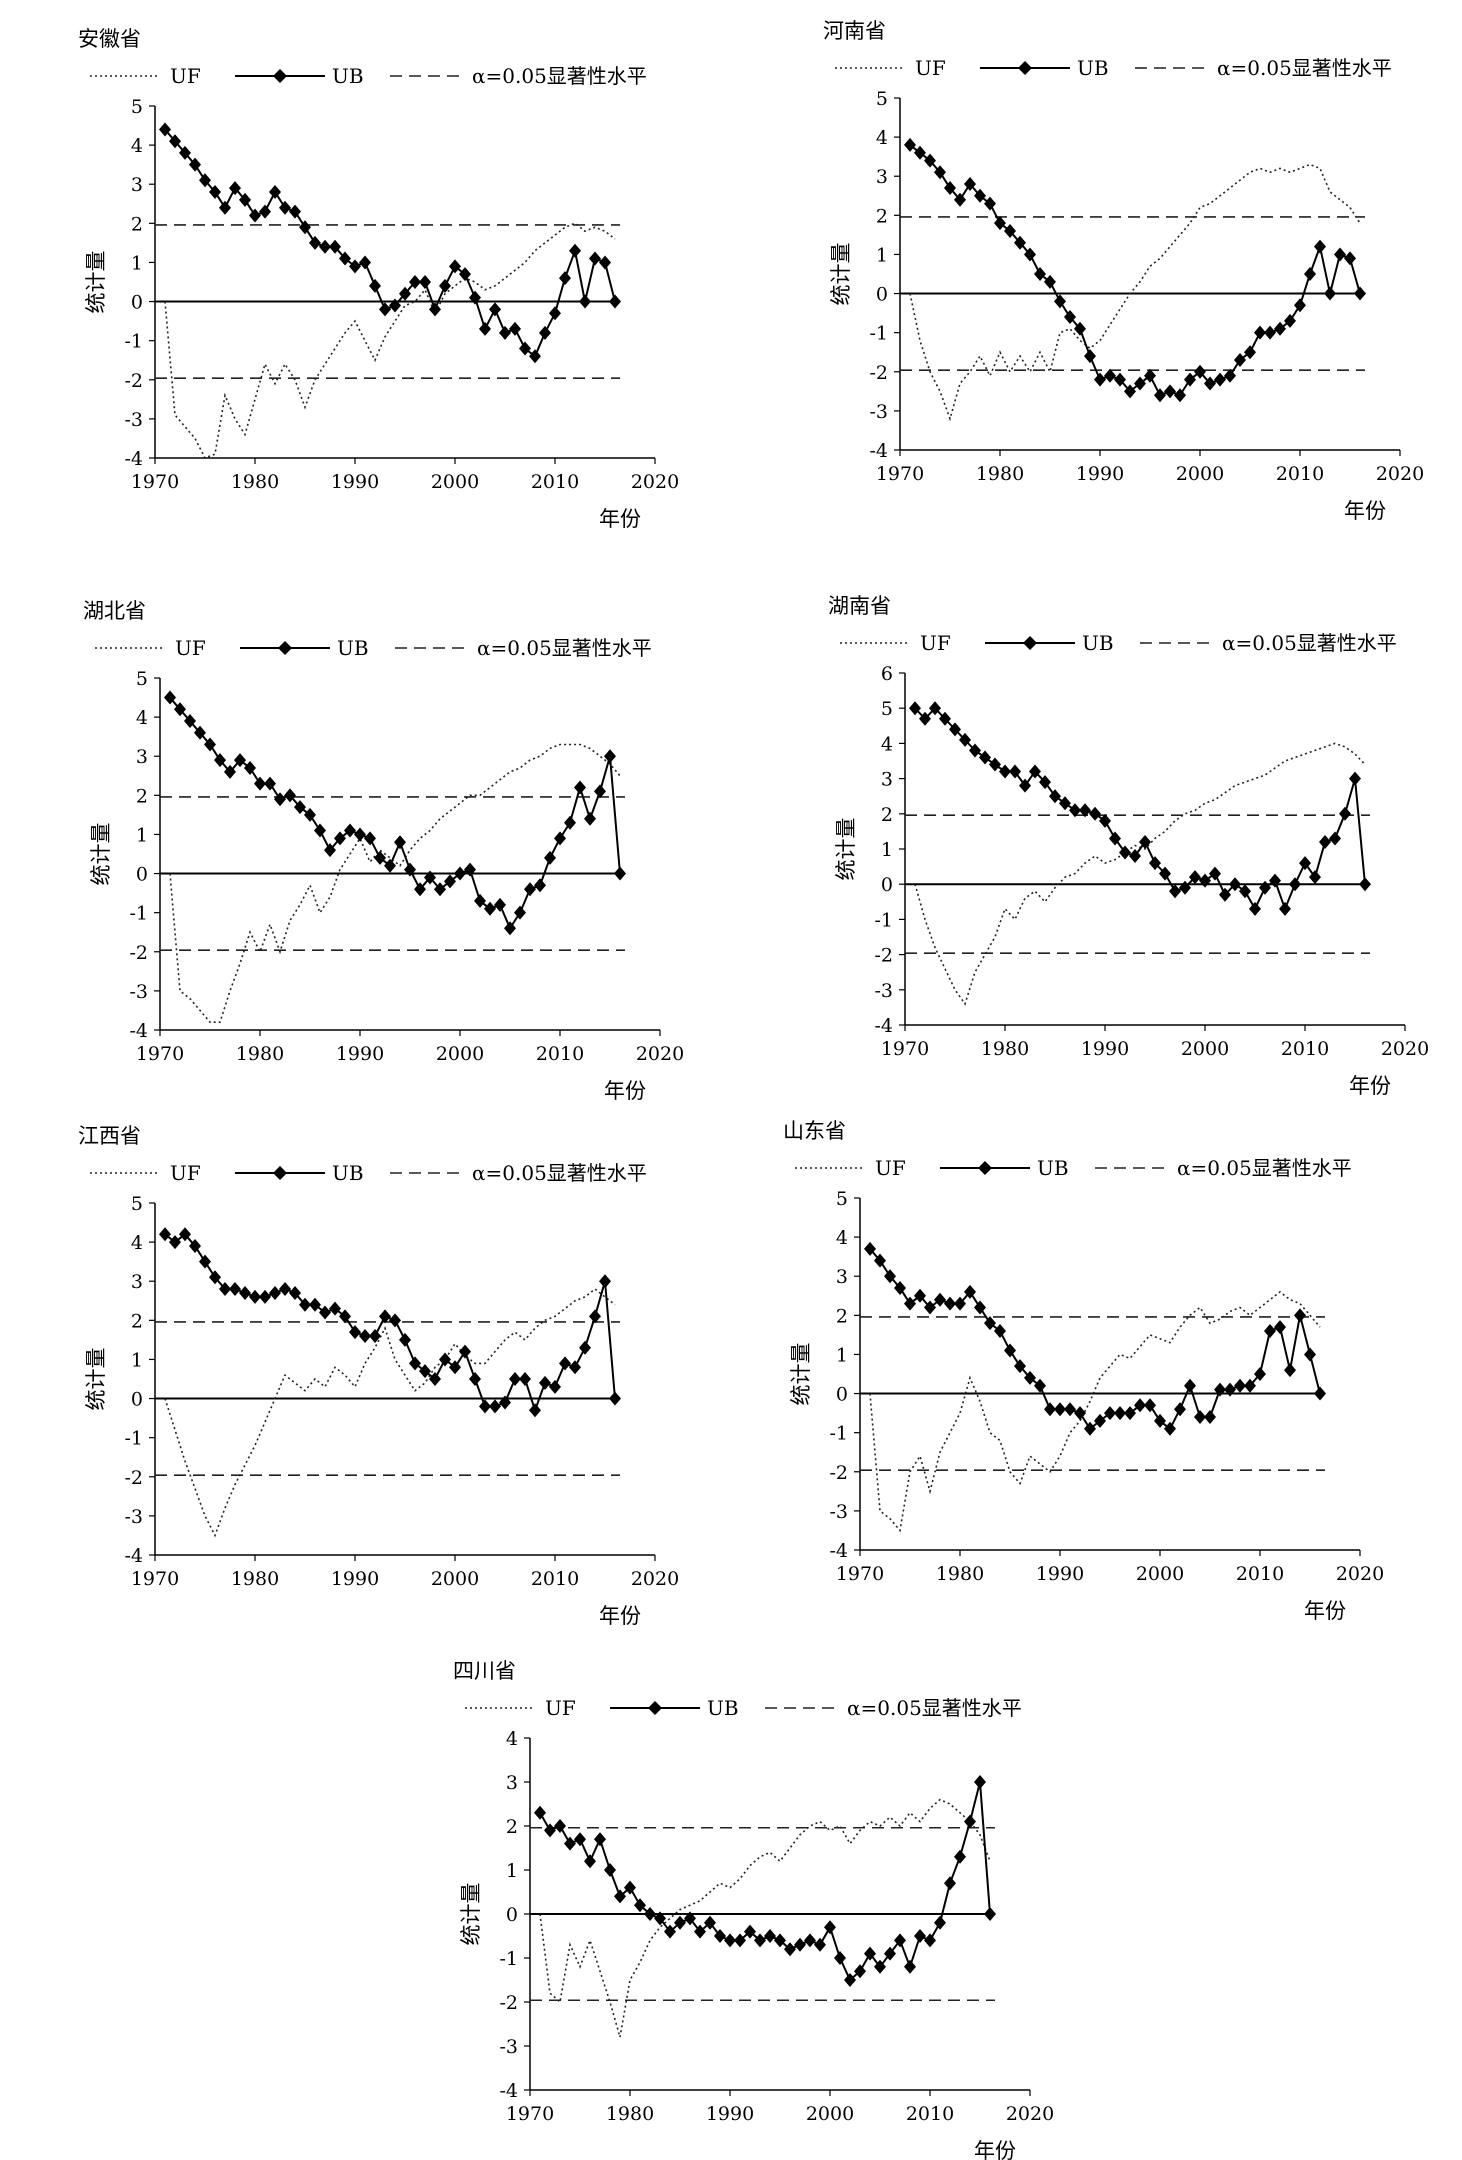 The height and width of the screenshot is (2160, 1462). What do you see at coordinates (887, 744) in the screenshot?
I see `y-tick-label: 4` at bounding box center [887, 744].